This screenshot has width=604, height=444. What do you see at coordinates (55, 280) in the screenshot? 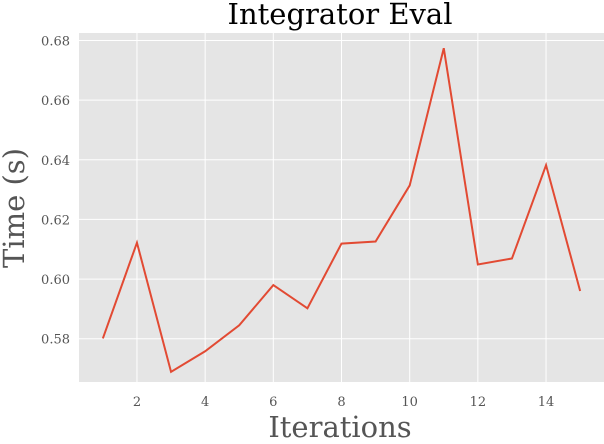
I see `y-tick-label: 0.60` at bounding box center [55, 280].